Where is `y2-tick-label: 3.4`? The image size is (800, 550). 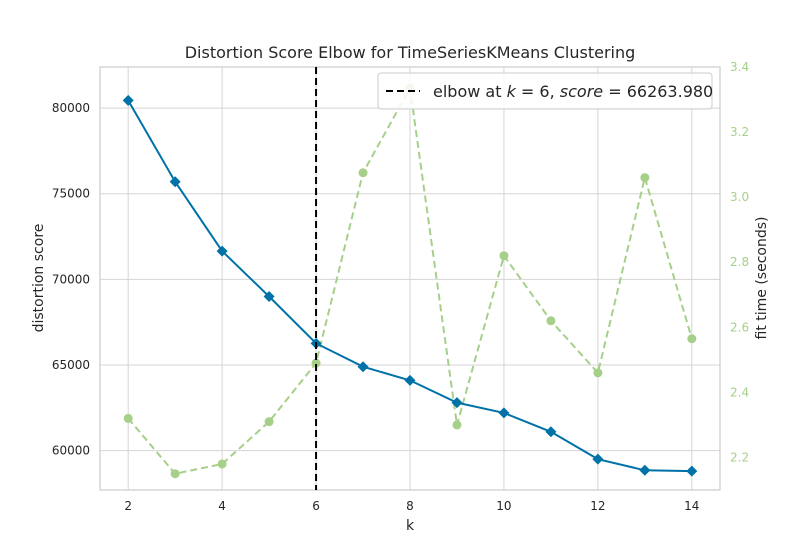 y2-tick-label: 3.4 is located at coordinates (739, 67).